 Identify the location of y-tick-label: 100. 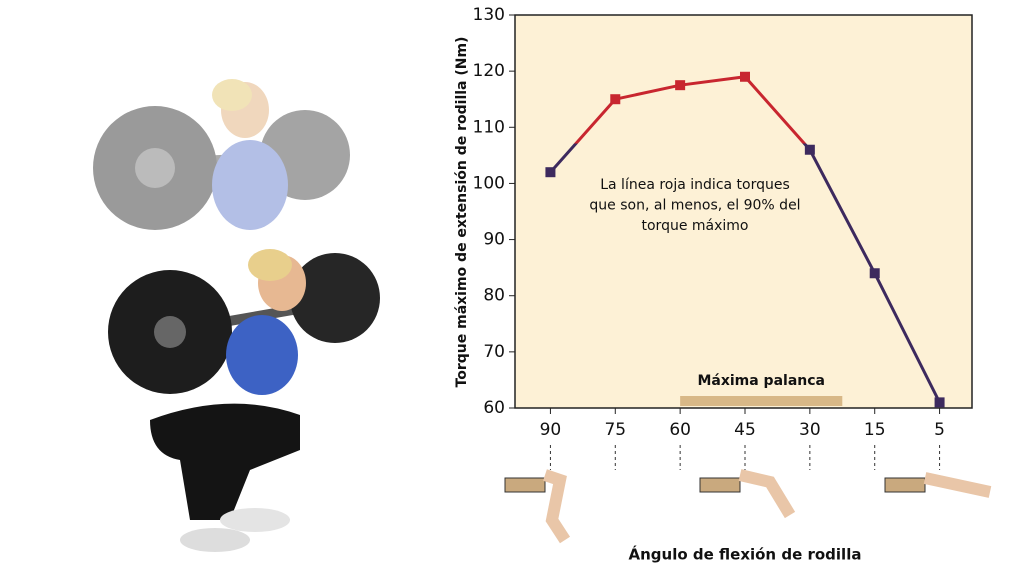
(489, 183).